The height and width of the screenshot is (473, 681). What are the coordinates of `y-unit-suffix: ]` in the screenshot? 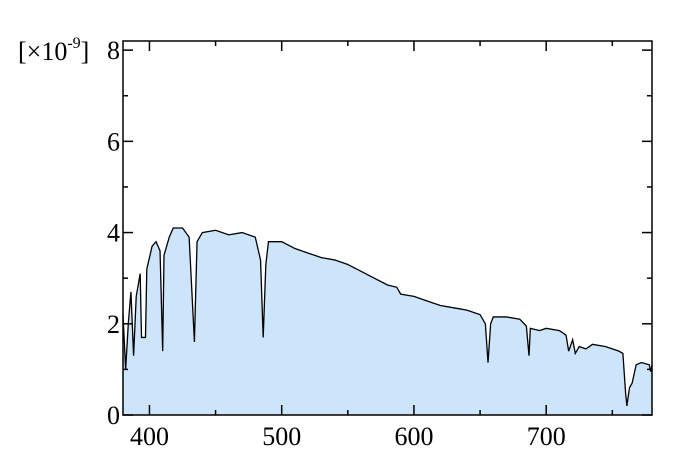 It's located at (85, 51).